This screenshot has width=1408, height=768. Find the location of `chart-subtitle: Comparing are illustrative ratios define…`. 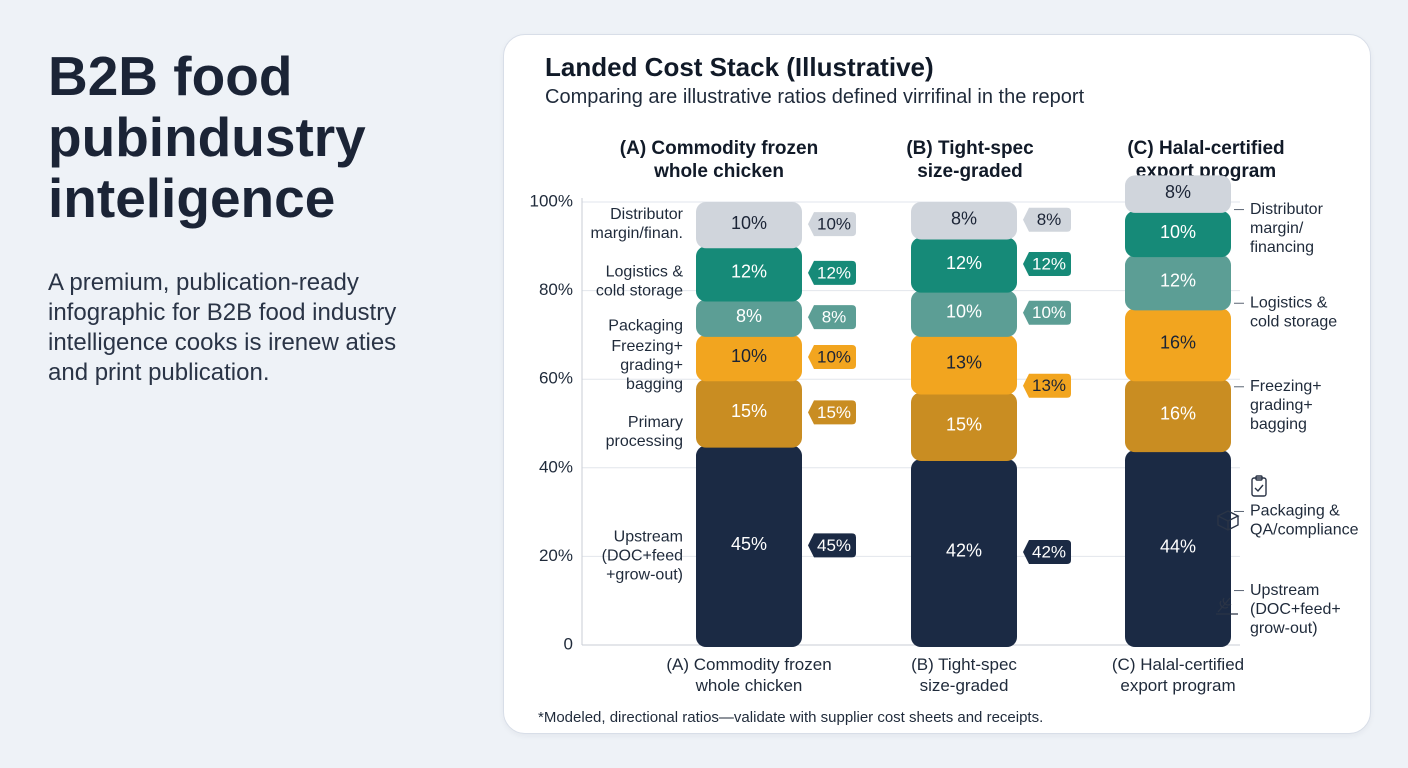

chart-subtitle: Comparing are illustrative ratios define… is located at coordinates (815, 97).